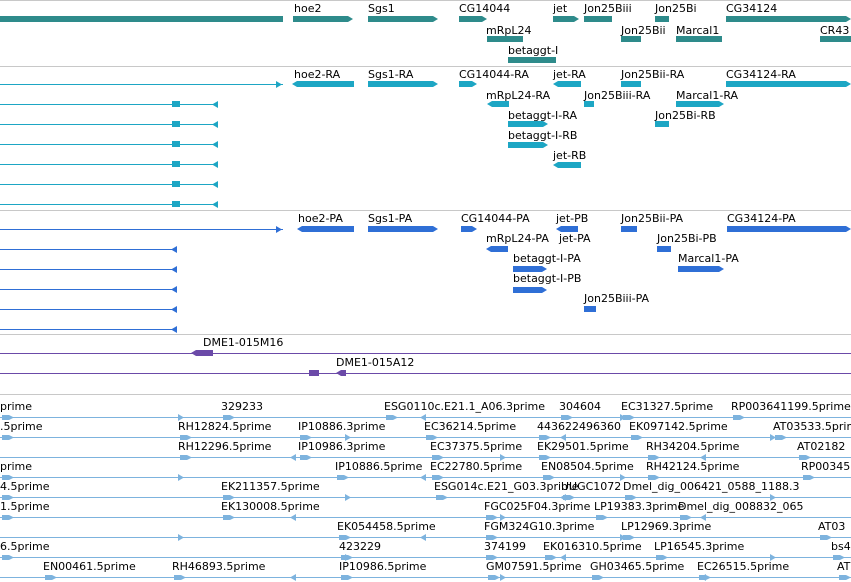 The height and width of the screenshot is (582, 851). Describe the element at coordinates (542, 115) in the screenshot. I see `feature-label: betaggt-I-RA` at that location.